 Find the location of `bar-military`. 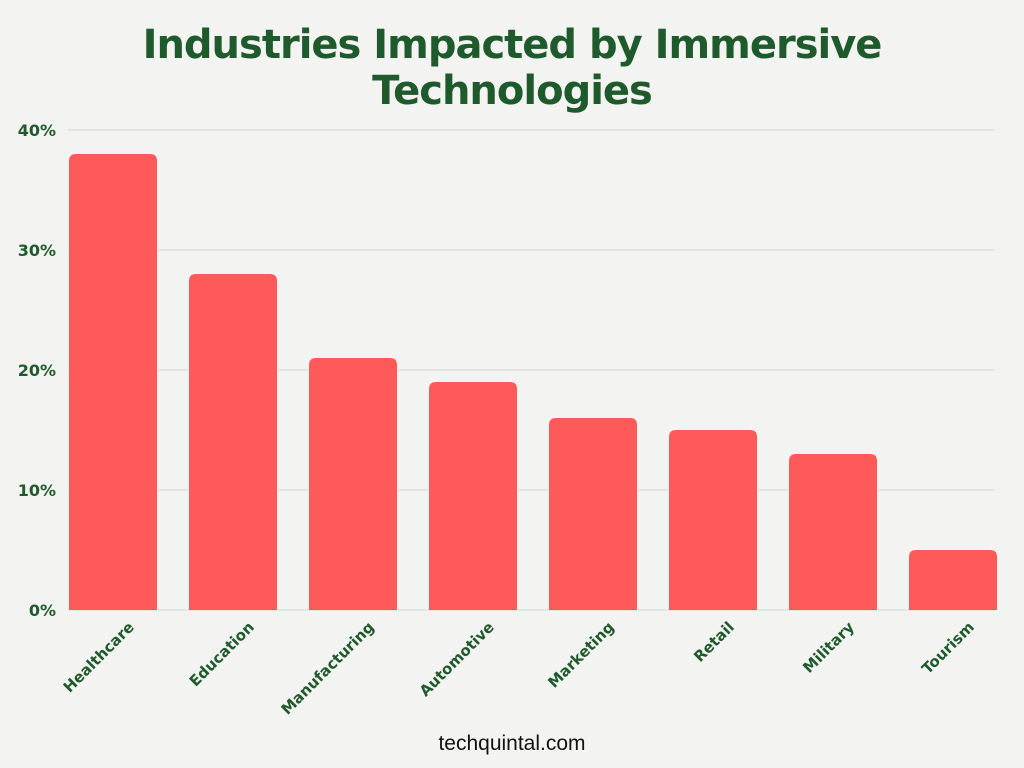

bar-military is located at coordinates (833, 532).